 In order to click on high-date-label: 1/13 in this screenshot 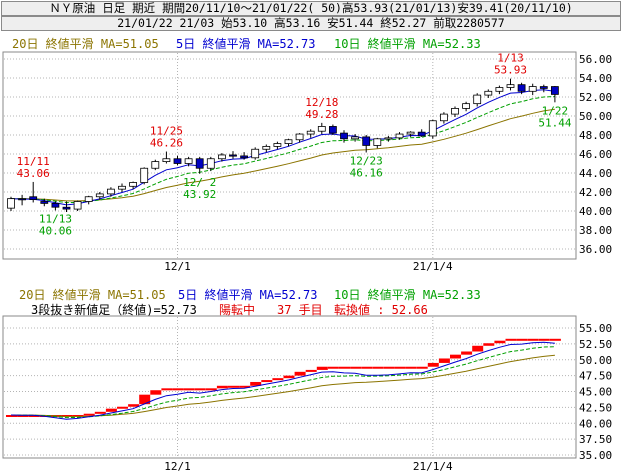, I will do `click(510, 58)`.